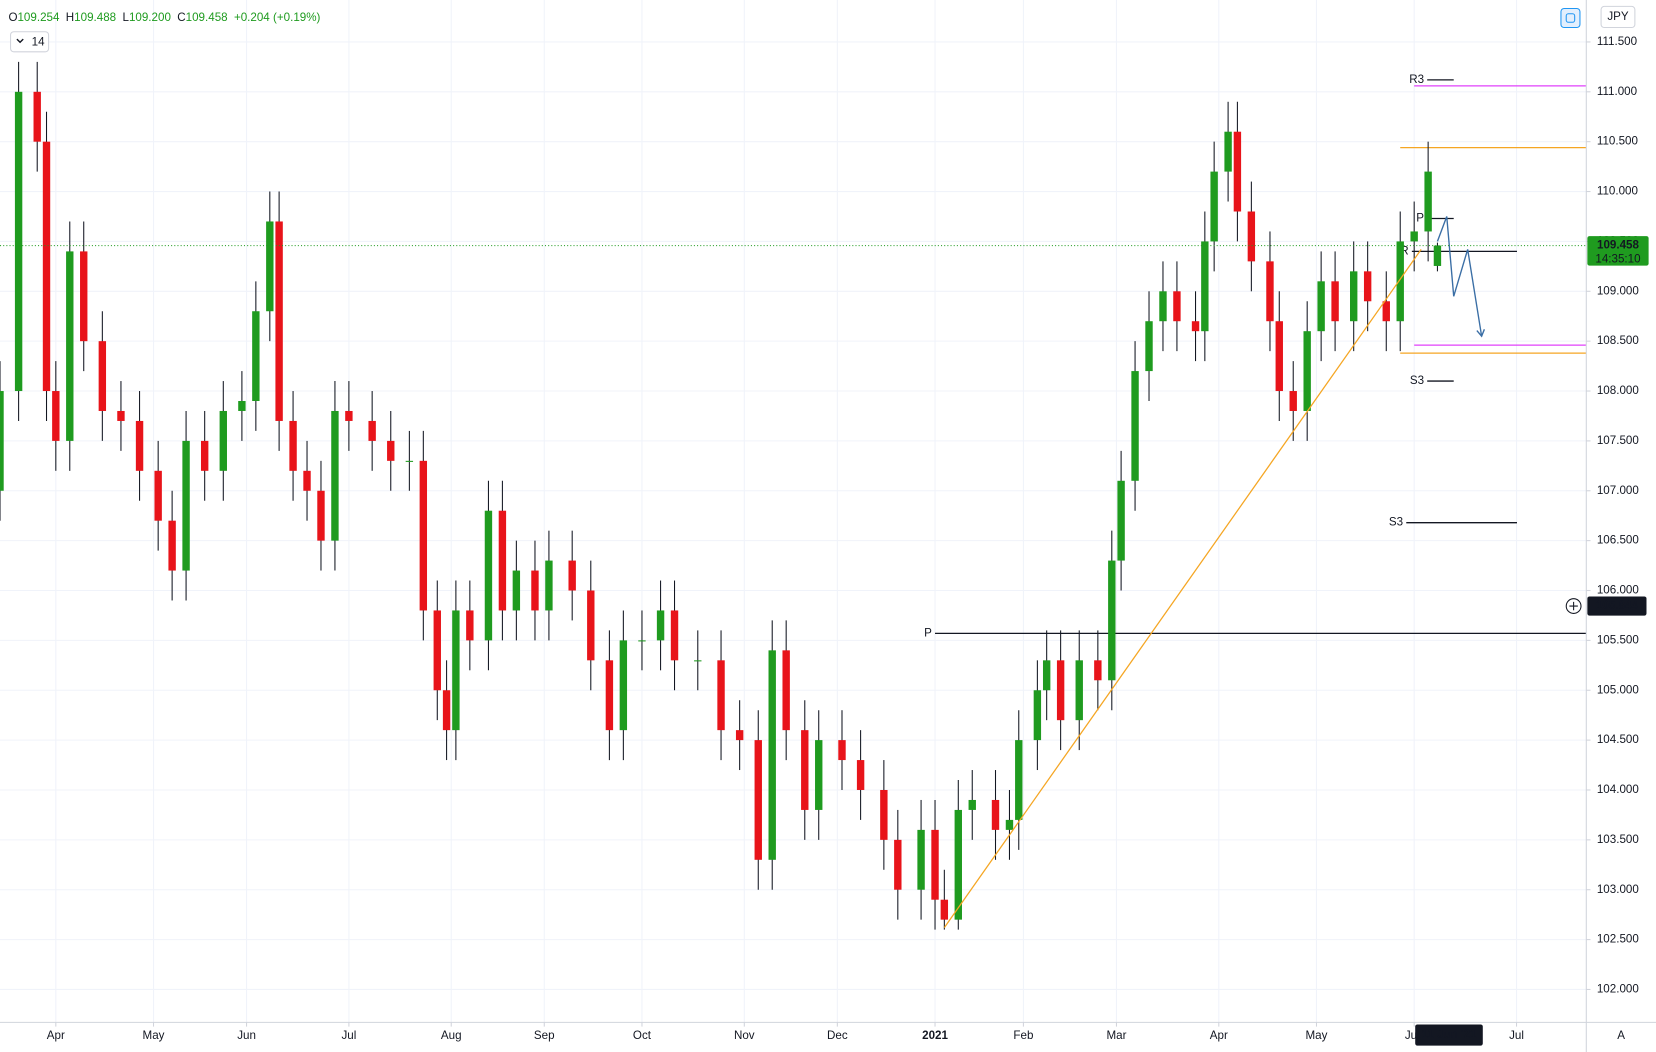 The image size is (1656, 1052). Describe the element at coordinates (12, 17) in the screenshot. I see `header-label: O` at that location.